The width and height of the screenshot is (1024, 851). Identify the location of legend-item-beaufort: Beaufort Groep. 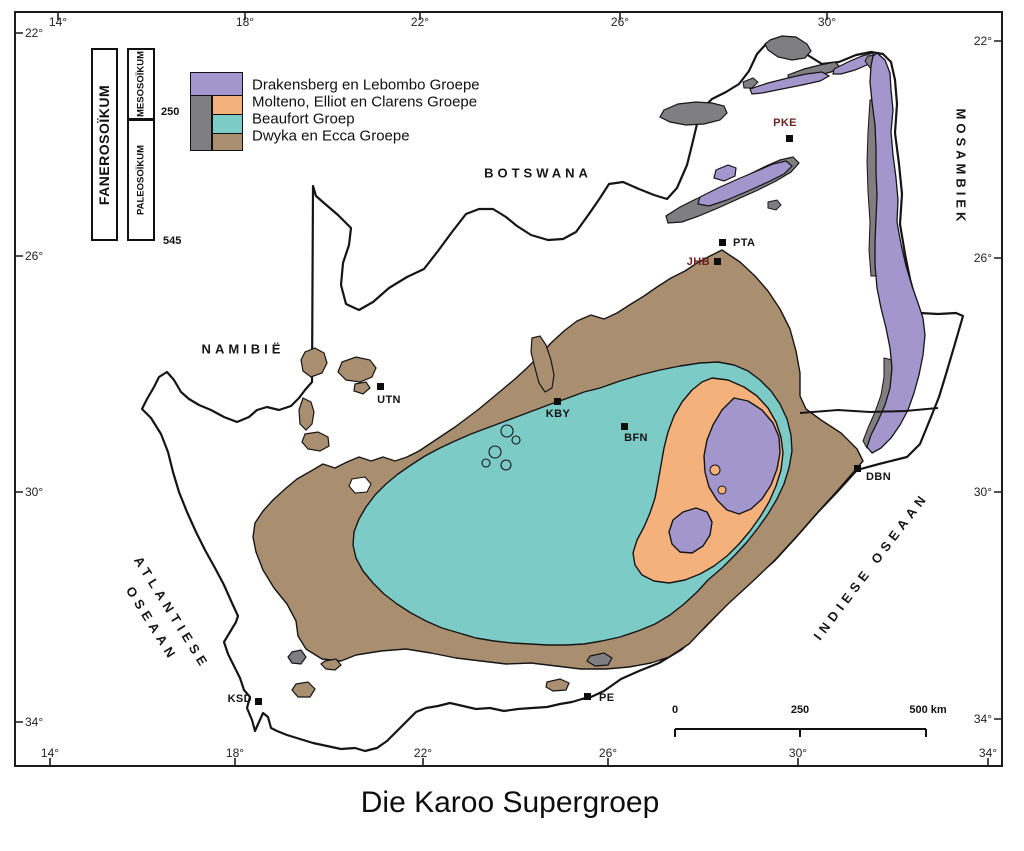
(303, 119).